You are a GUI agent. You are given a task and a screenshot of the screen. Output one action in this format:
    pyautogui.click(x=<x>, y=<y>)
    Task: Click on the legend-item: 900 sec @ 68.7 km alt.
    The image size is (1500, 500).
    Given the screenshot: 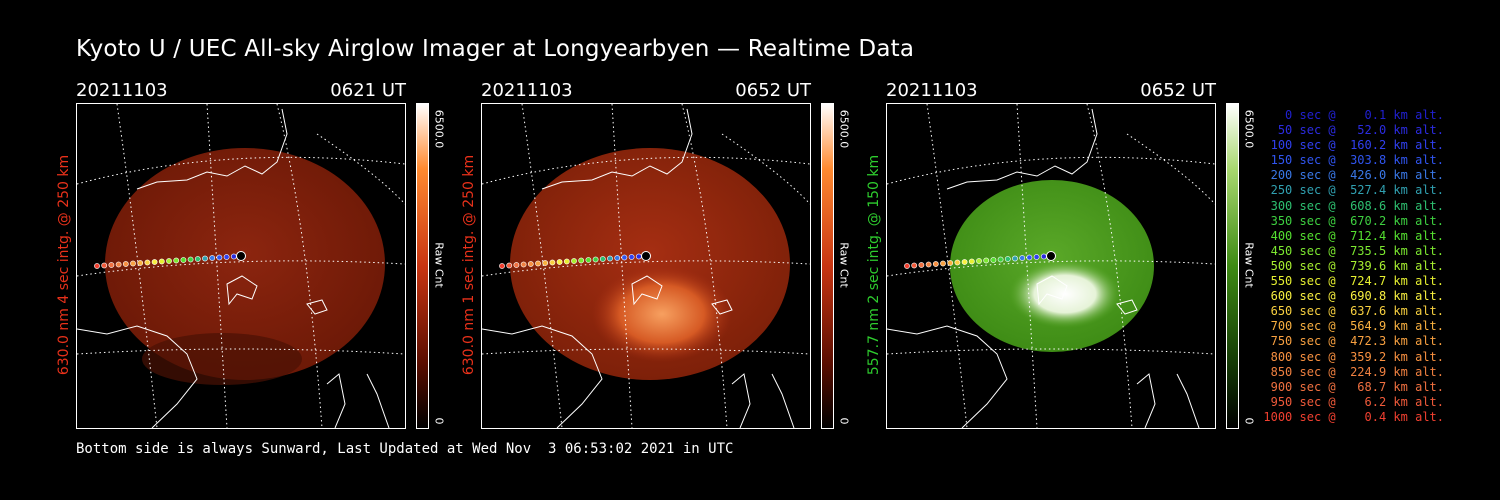 What is the action you would take?
    pyautogui.click(x=1353, y=386)
    